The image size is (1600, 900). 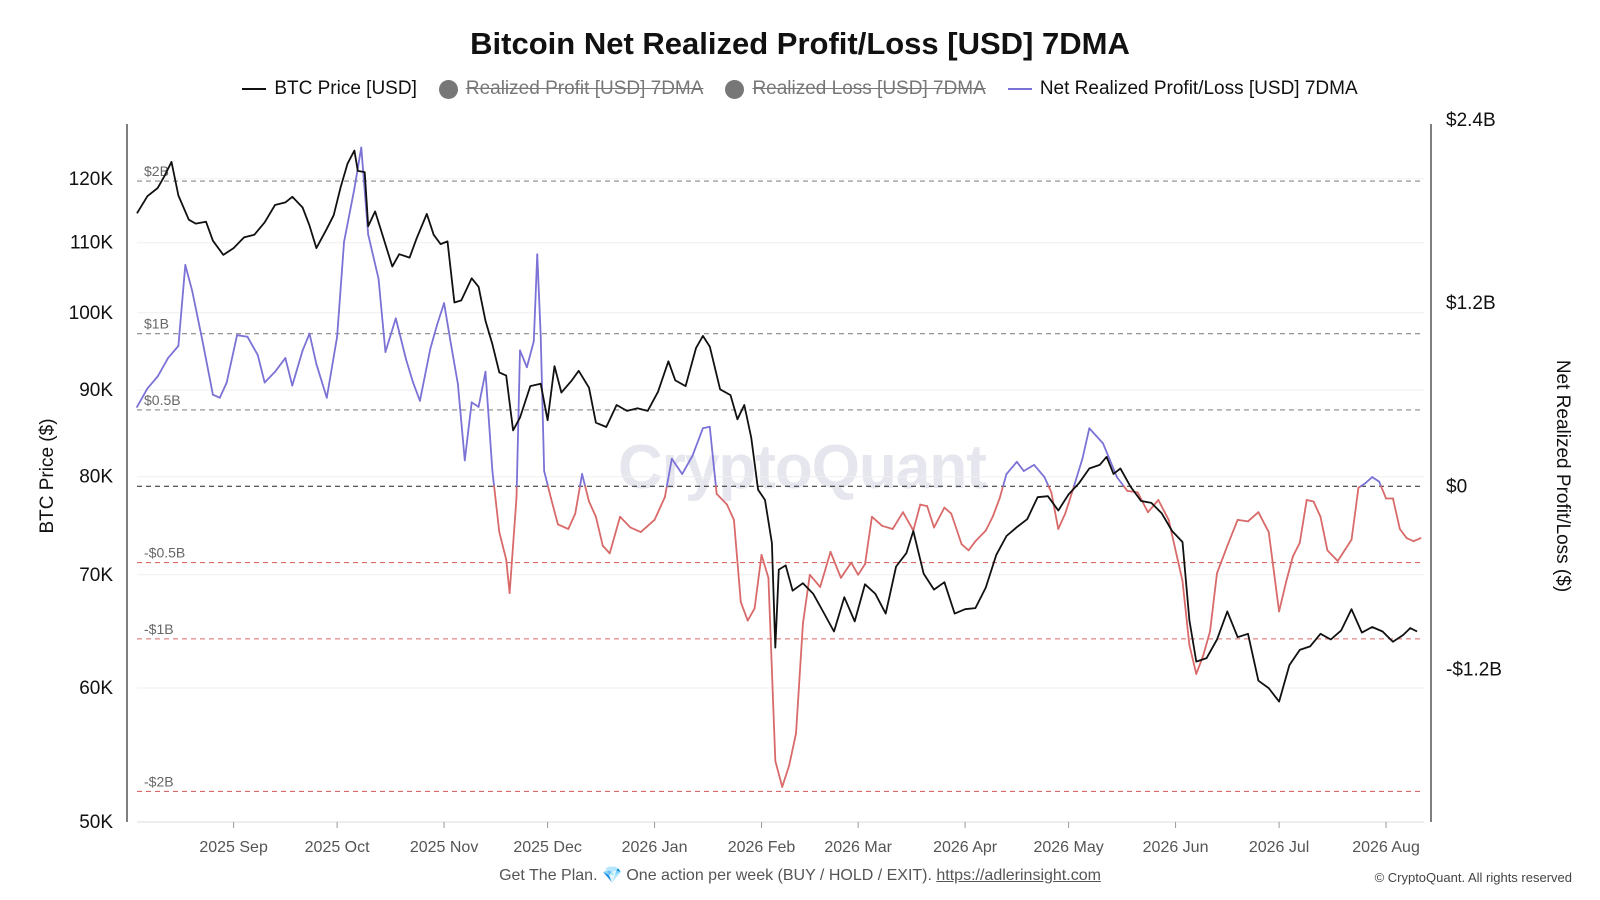 What do you see at coordinates (965, 847) in the screenshot?
I see `x-tick-label: 2026 Apr` at bounding box center [965, 847].